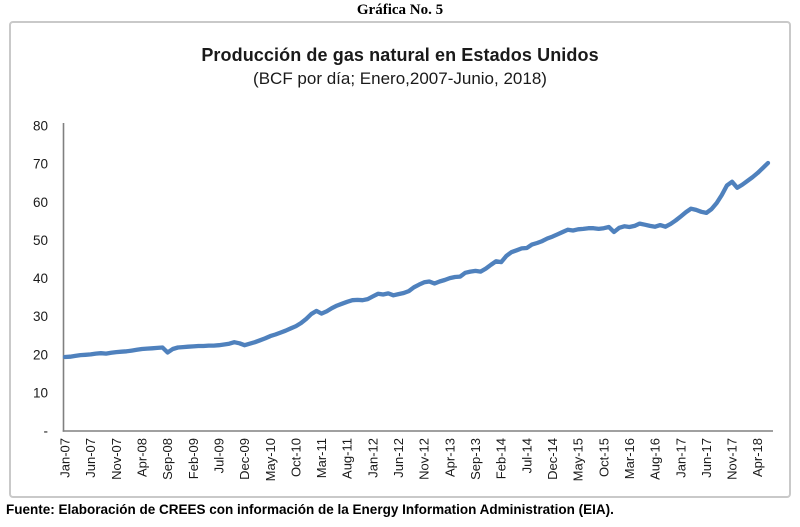  I want to click on x-tick-label: Dec-14, so click(552, 459).